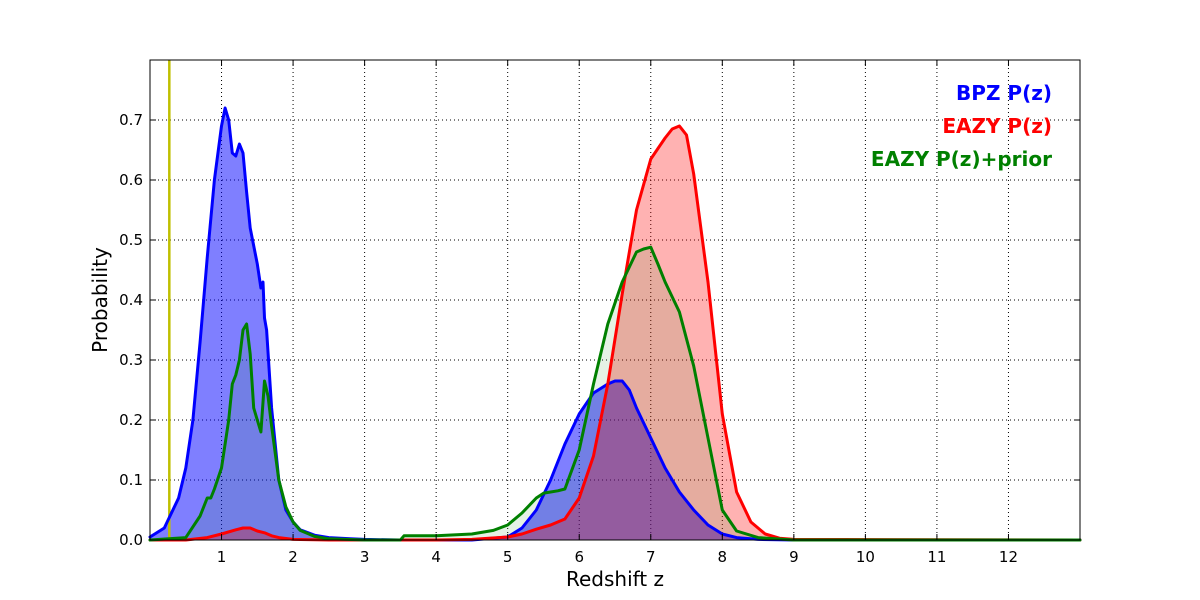 This screenshot has height=600, width=1200. Describe the element at coordinates (131, 480) in the screenshot. I see `y-tick-label: 0.1` at that location.